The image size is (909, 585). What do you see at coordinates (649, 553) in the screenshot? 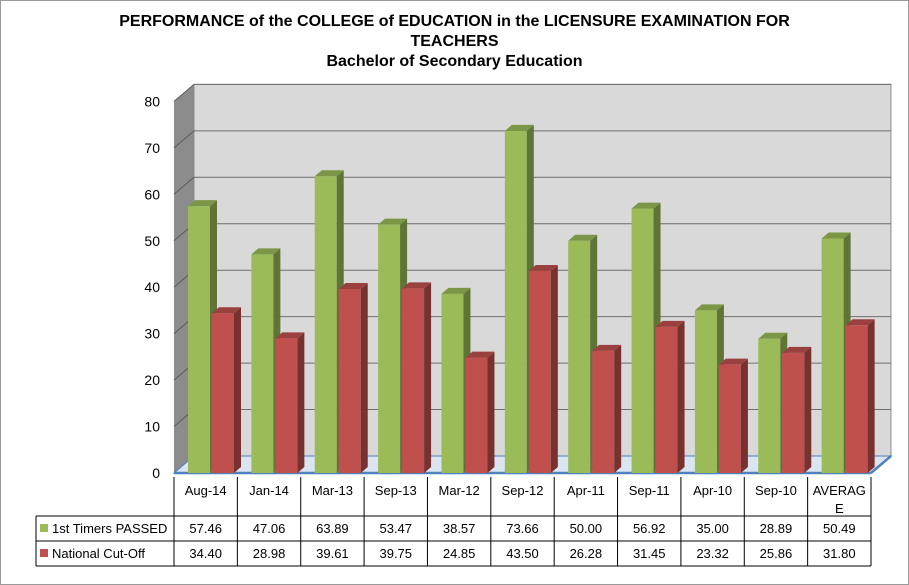
I see `data-label-cutoff-7: 31.45` at bounding box center [649, 553].